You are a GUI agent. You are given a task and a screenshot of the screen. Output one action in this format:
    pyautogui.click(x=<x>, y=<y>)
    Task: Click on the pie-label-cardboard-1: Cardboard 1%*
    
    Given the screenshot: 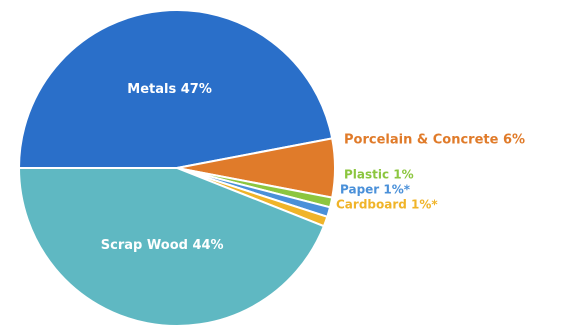 What is the action you would take?
    pyautogui.click(x=387, y=205)
    